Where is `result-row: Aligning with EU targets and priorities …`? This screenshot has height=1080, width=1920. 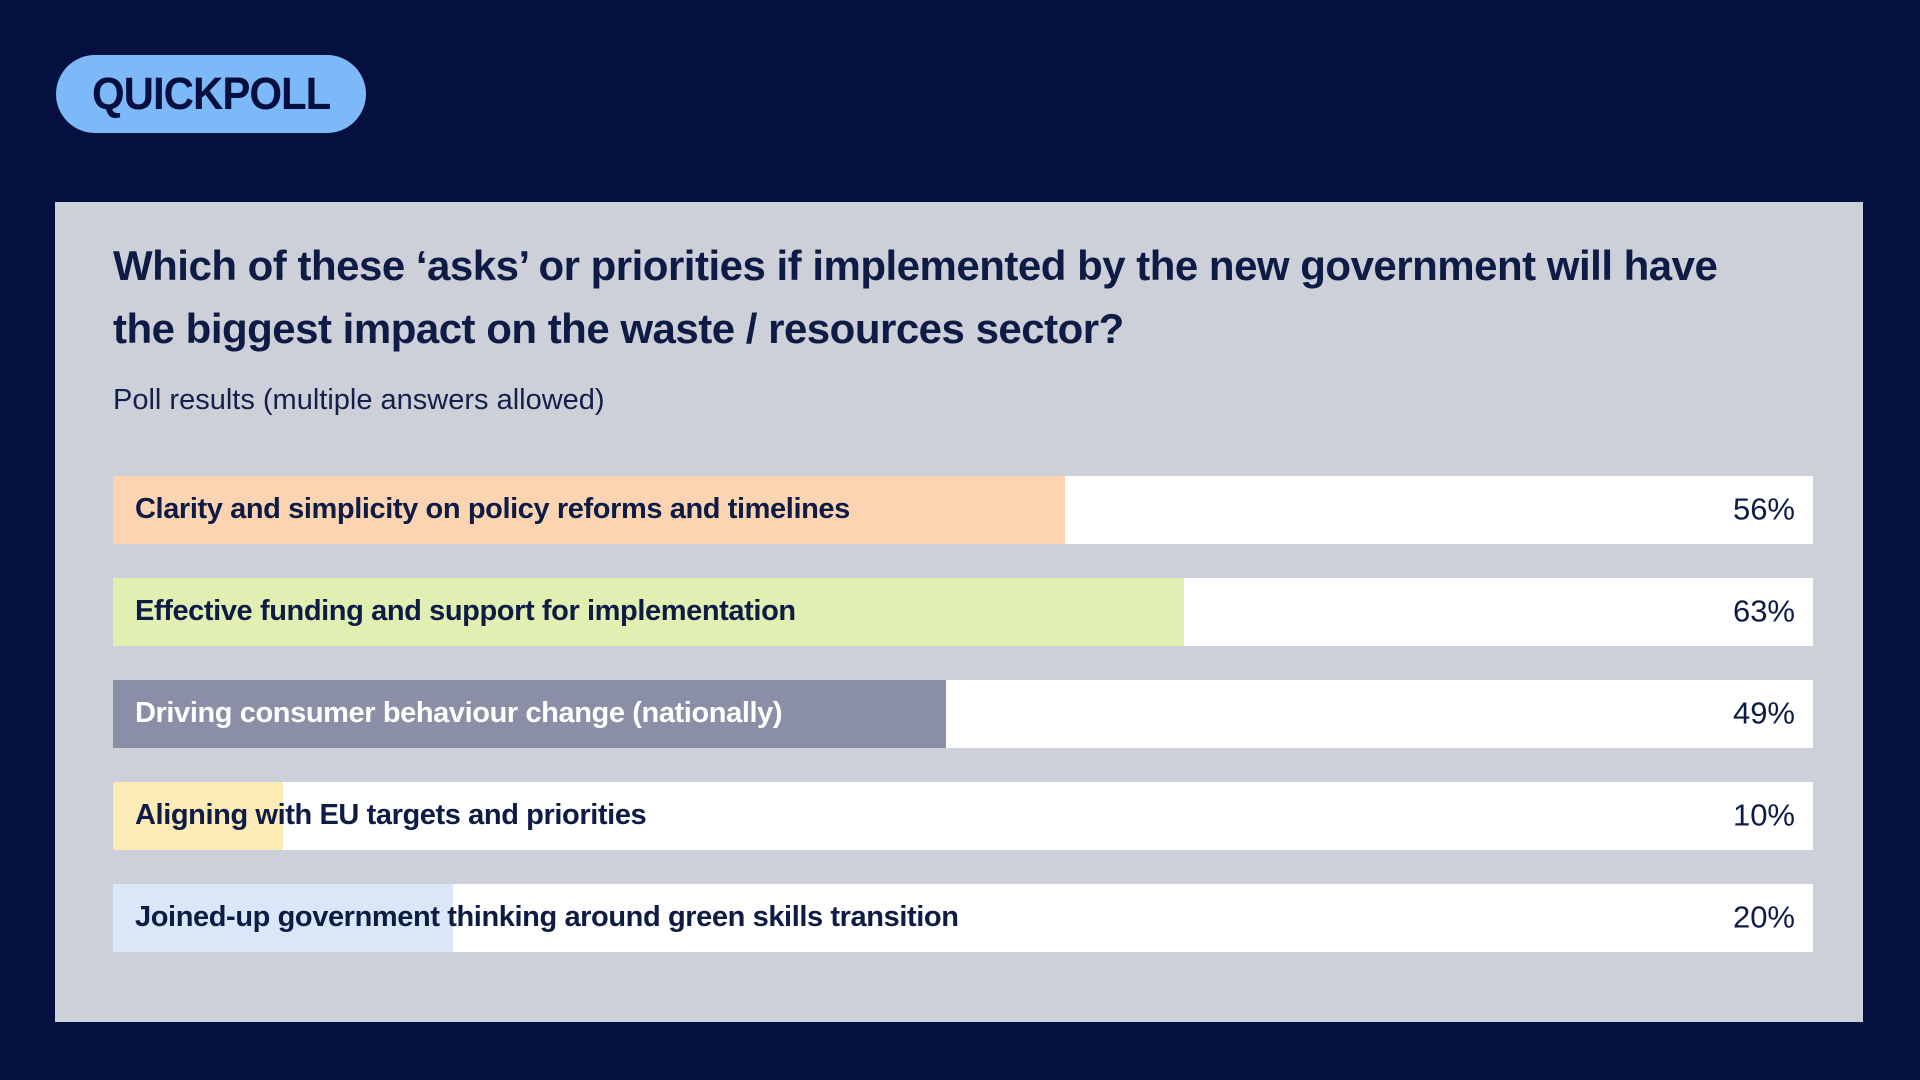 result-row: Aligning with EU targets and priorities … is located at coordinates (963, 816).